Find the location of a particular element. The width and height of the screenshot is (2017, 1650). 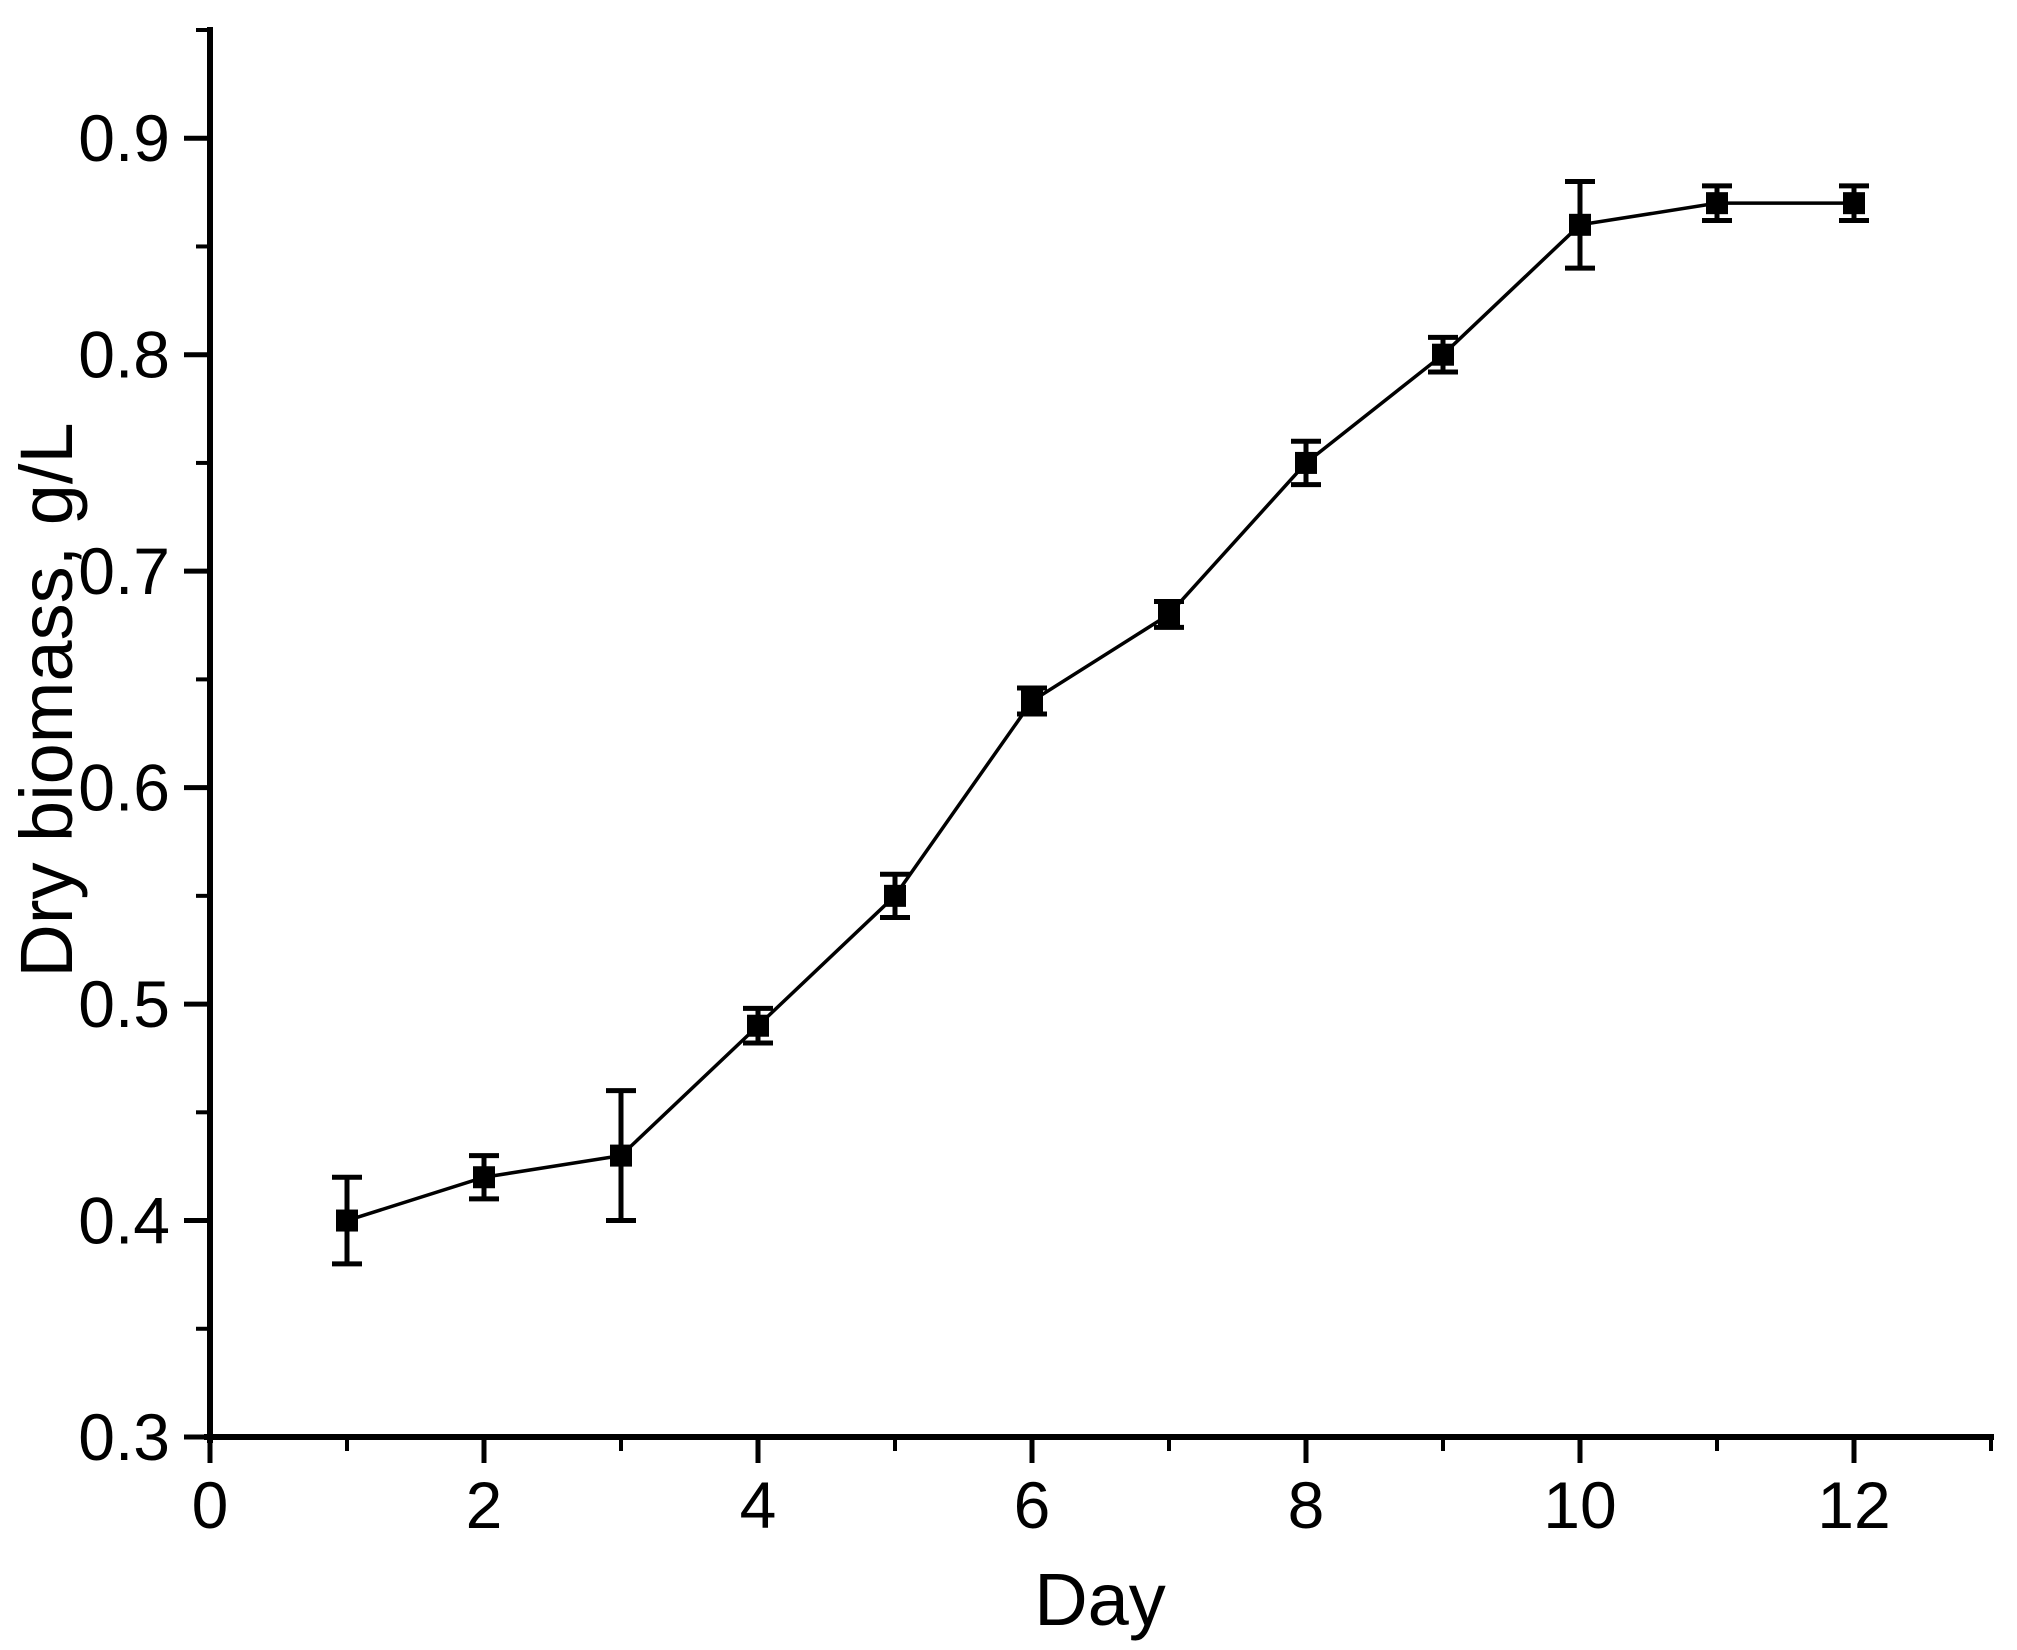

x-tick-label: 0 is located at coordinates (210, 1505).